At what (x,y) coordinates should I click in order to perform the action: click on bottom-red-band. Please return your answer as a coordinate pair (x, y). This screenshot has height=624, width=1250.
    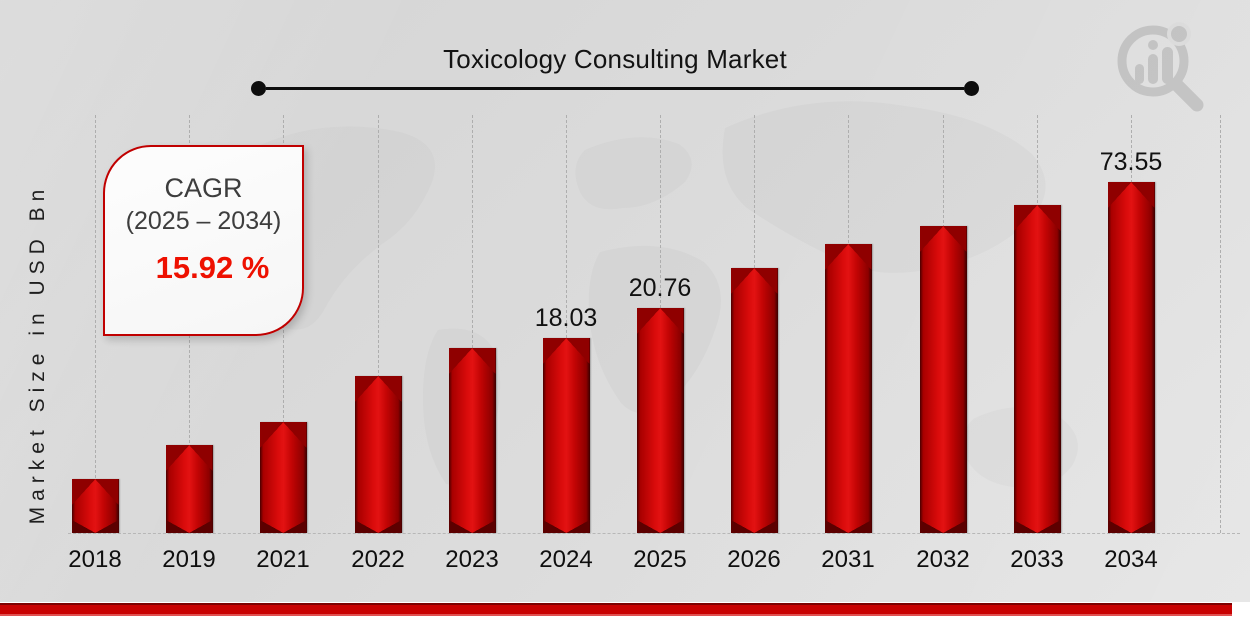
    Looking at the image, I should click on (616, 609).